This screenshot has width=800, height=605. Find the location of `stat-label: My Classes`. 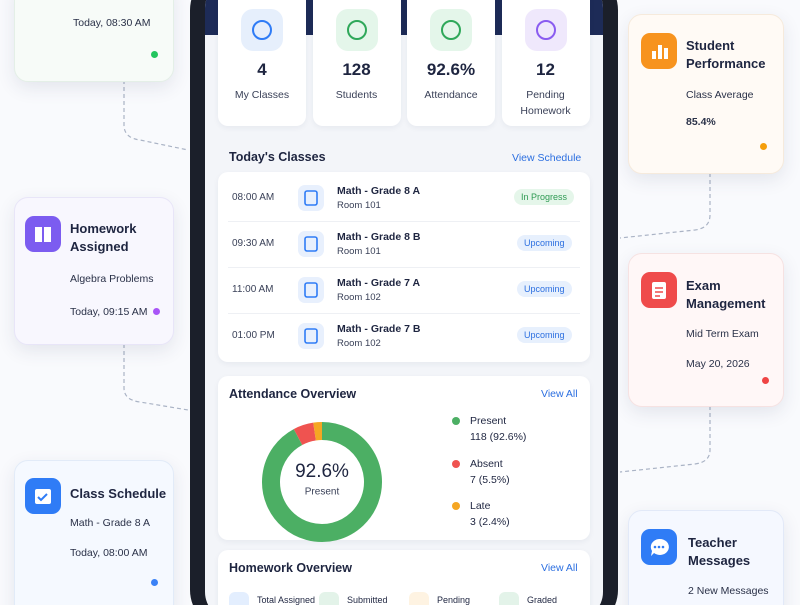

stat-label: My Classes is located at coordinates (262, 95).